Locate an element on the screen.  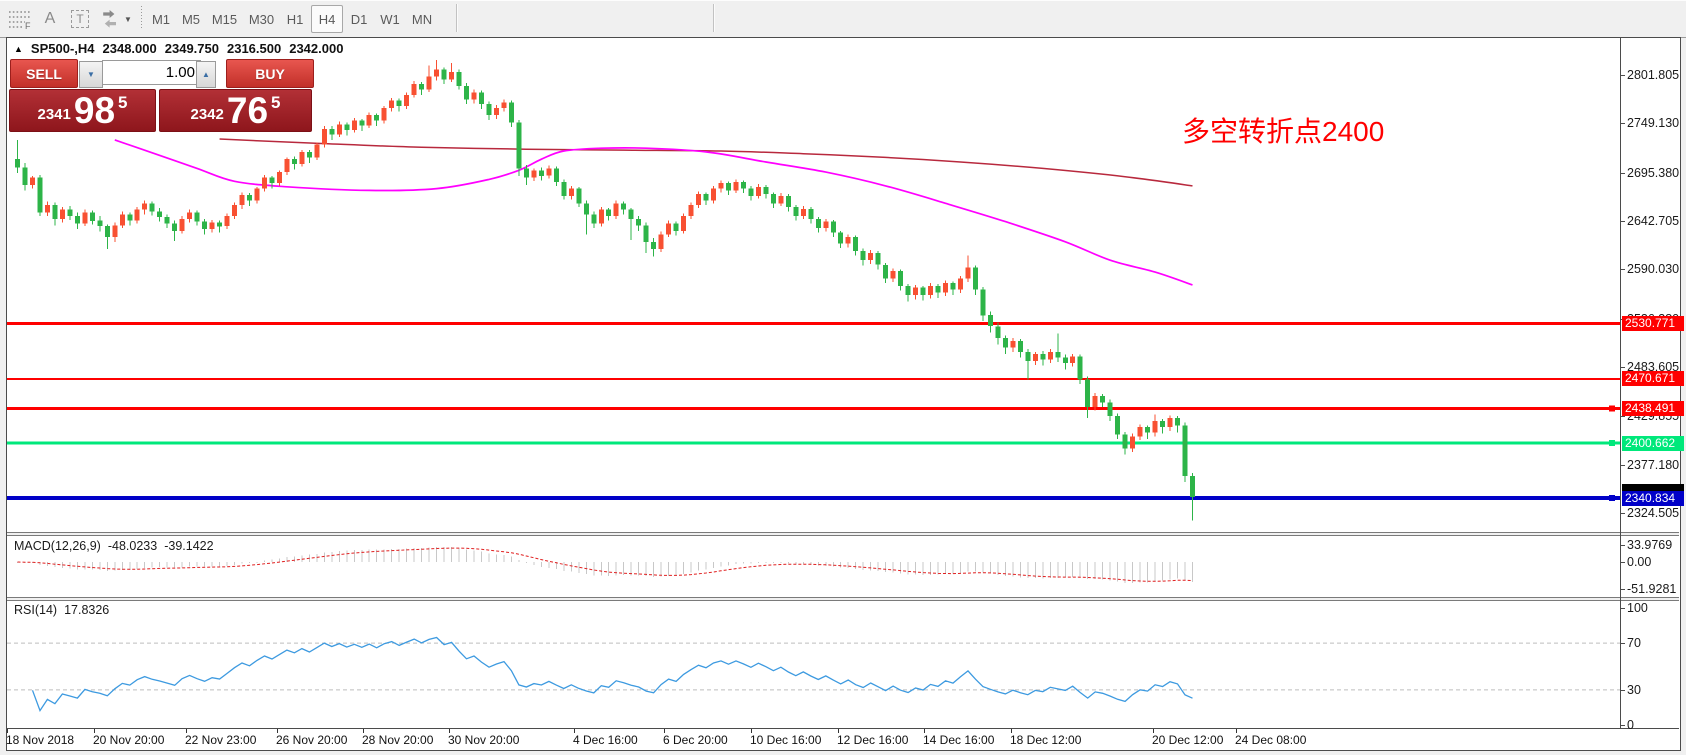
time-label: 20 Nov 20:00 is located at coordinates (129, 740).